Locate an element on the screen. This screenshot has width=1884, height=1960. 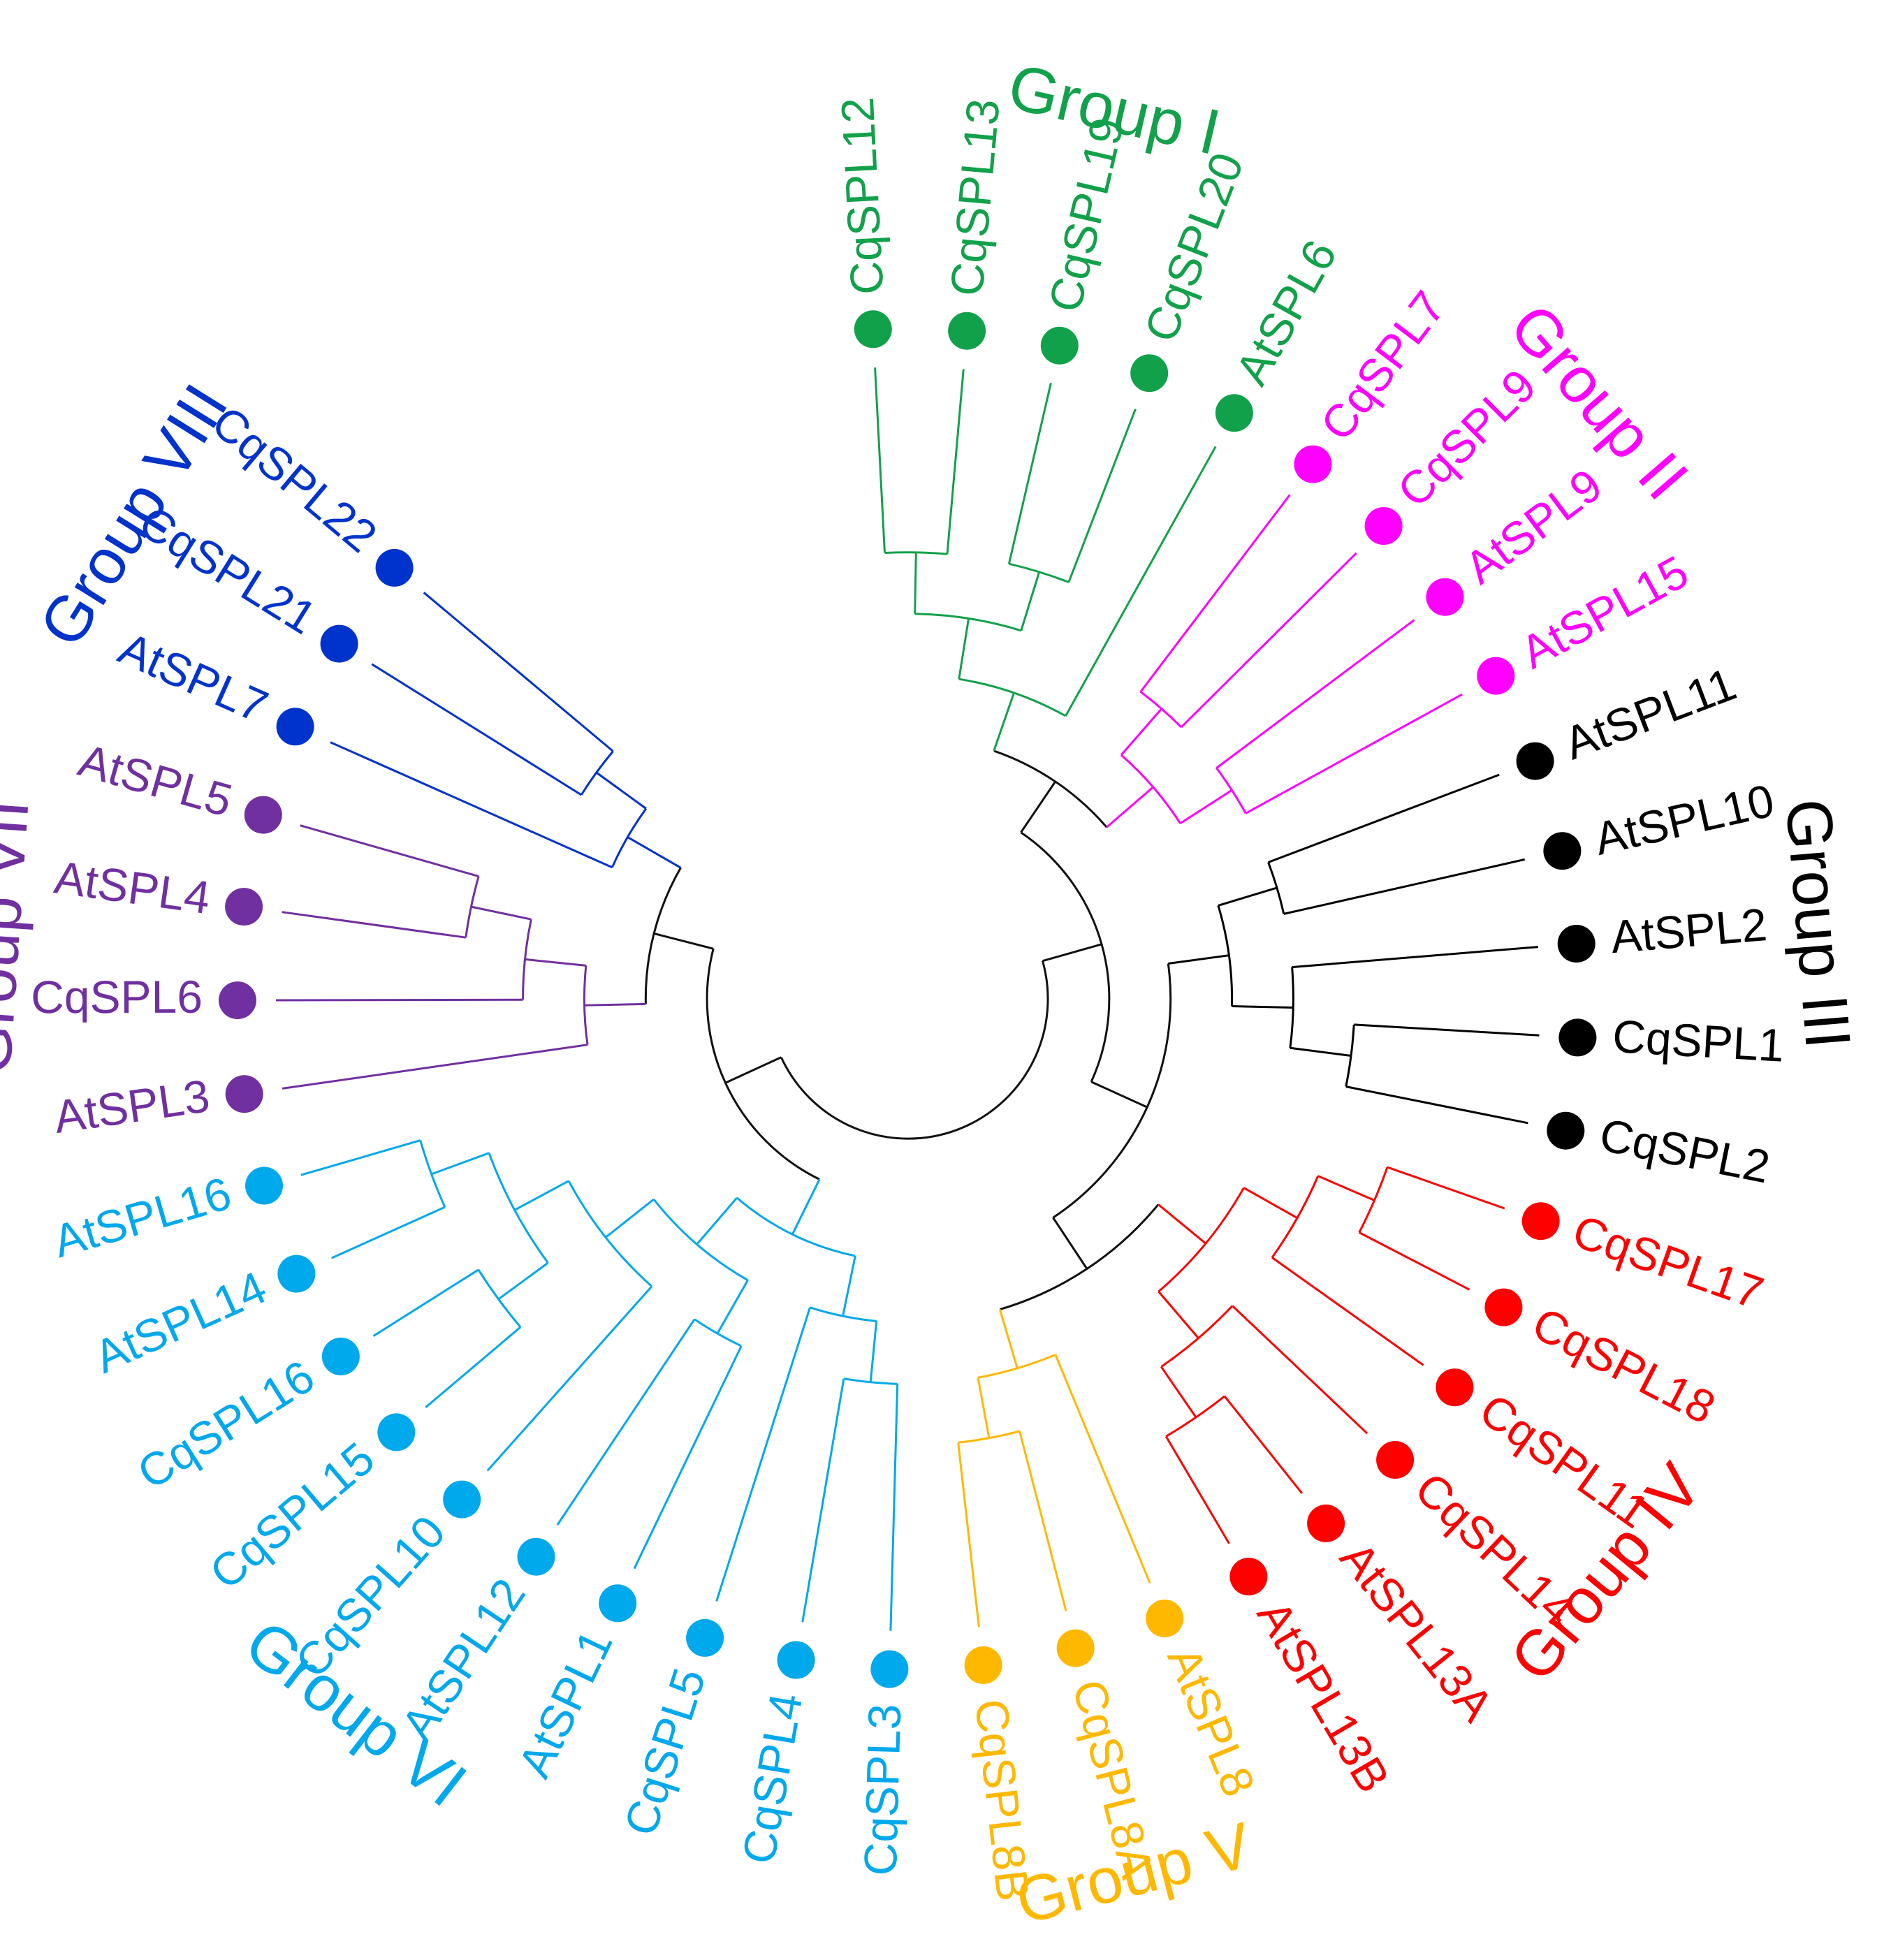
leaf-label: CqSPL20 is located at coordinates (1193, 248).